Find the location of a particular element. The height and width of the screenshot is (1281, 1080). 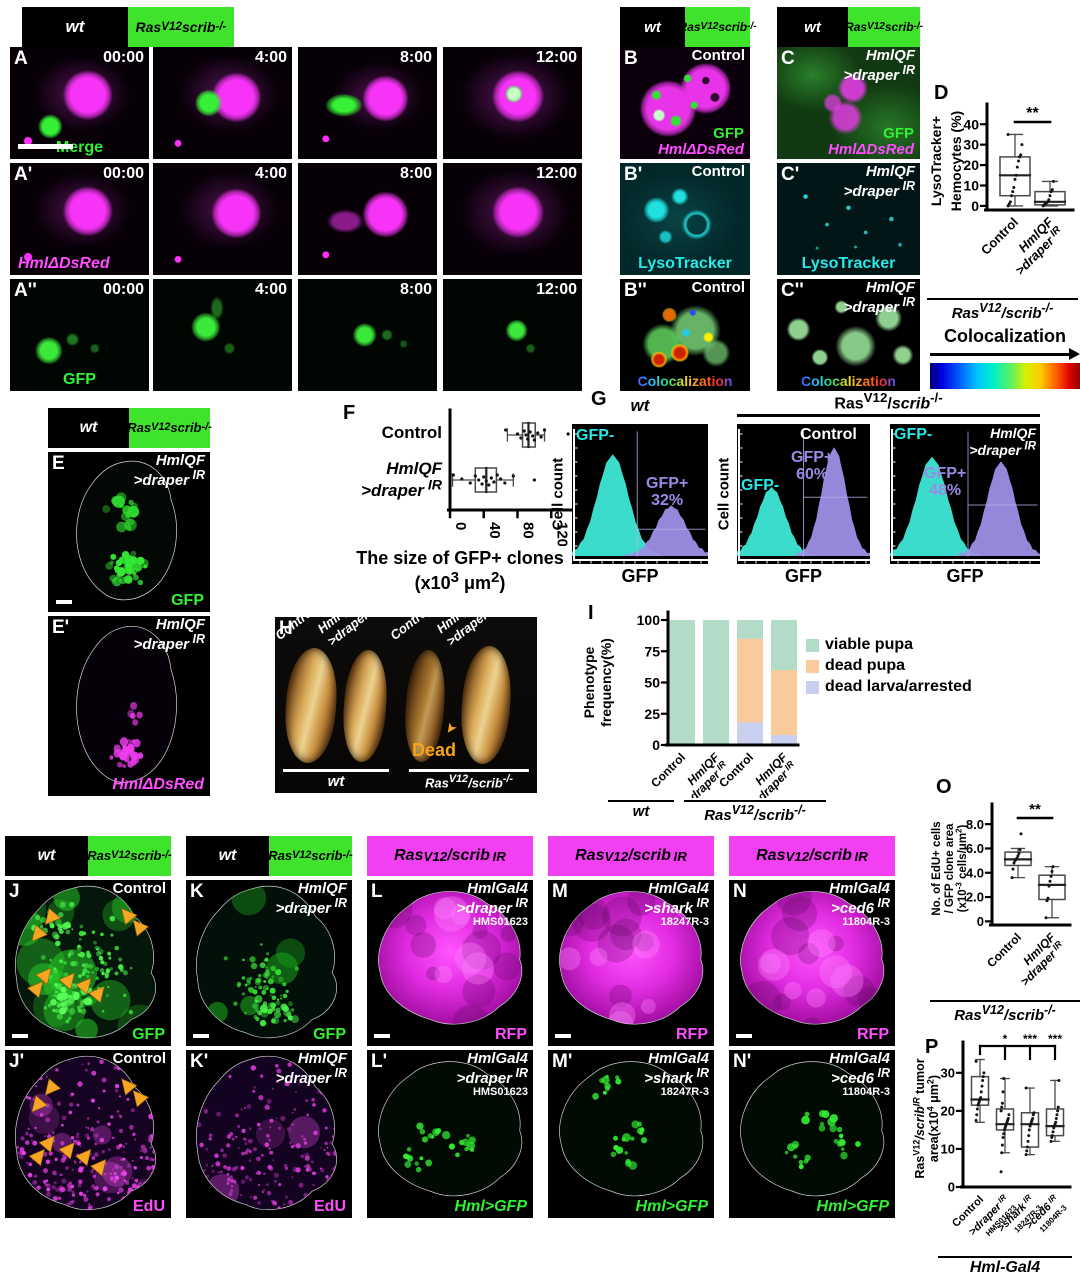

genotype-header-A: wt Ras V12 scrib -/- is located at coordinates (128, 27).